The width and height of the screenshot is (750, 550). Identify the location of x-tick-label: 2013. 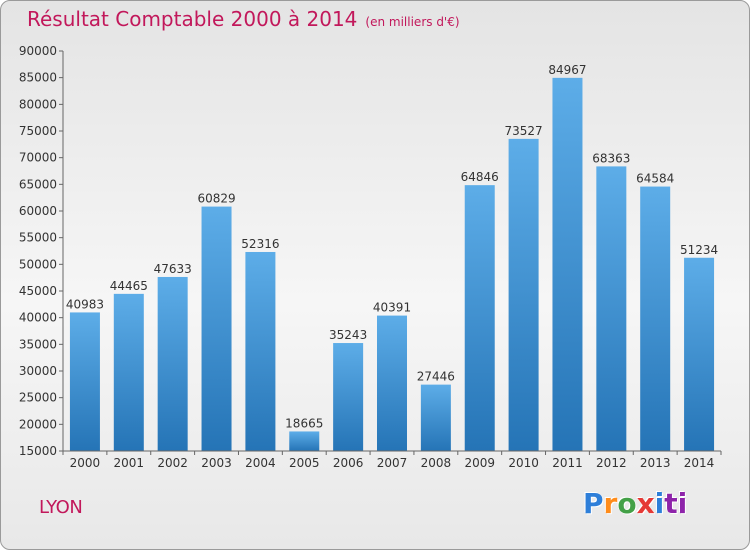
(655, 463).